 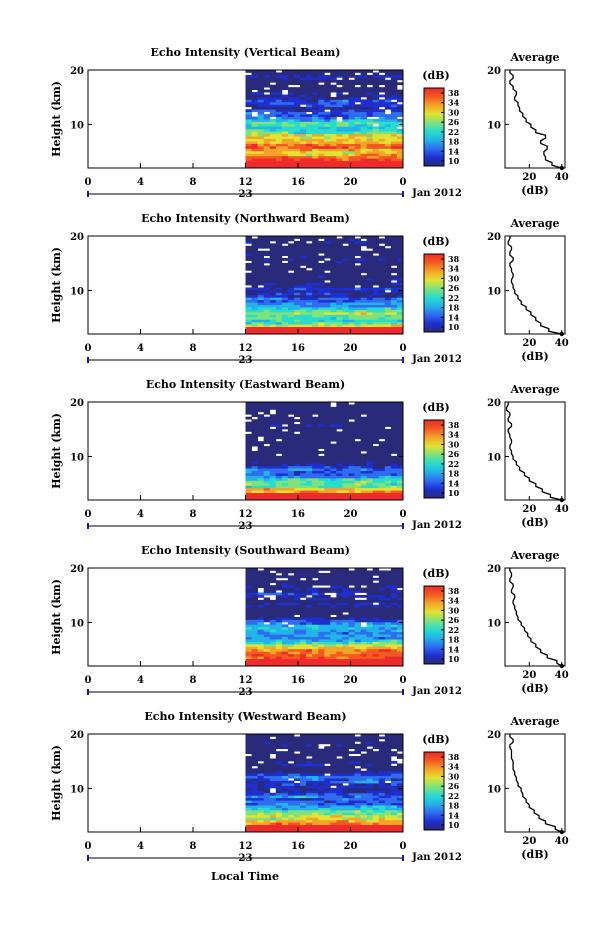 I want to click on x-tick-label: 20, so click(x=351, y=348).